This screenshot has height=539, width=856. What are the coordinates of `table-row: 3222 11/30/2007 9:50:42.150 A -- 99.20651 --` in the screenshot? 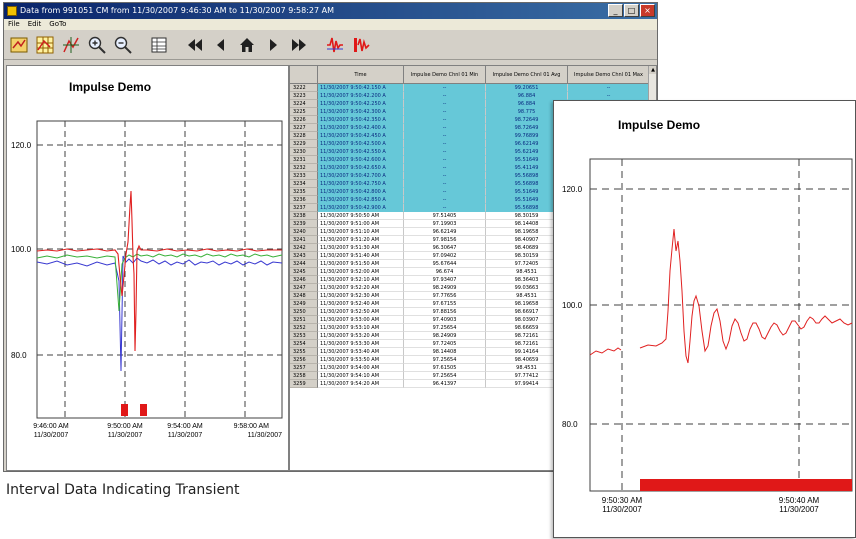 It's located at (470, 88).